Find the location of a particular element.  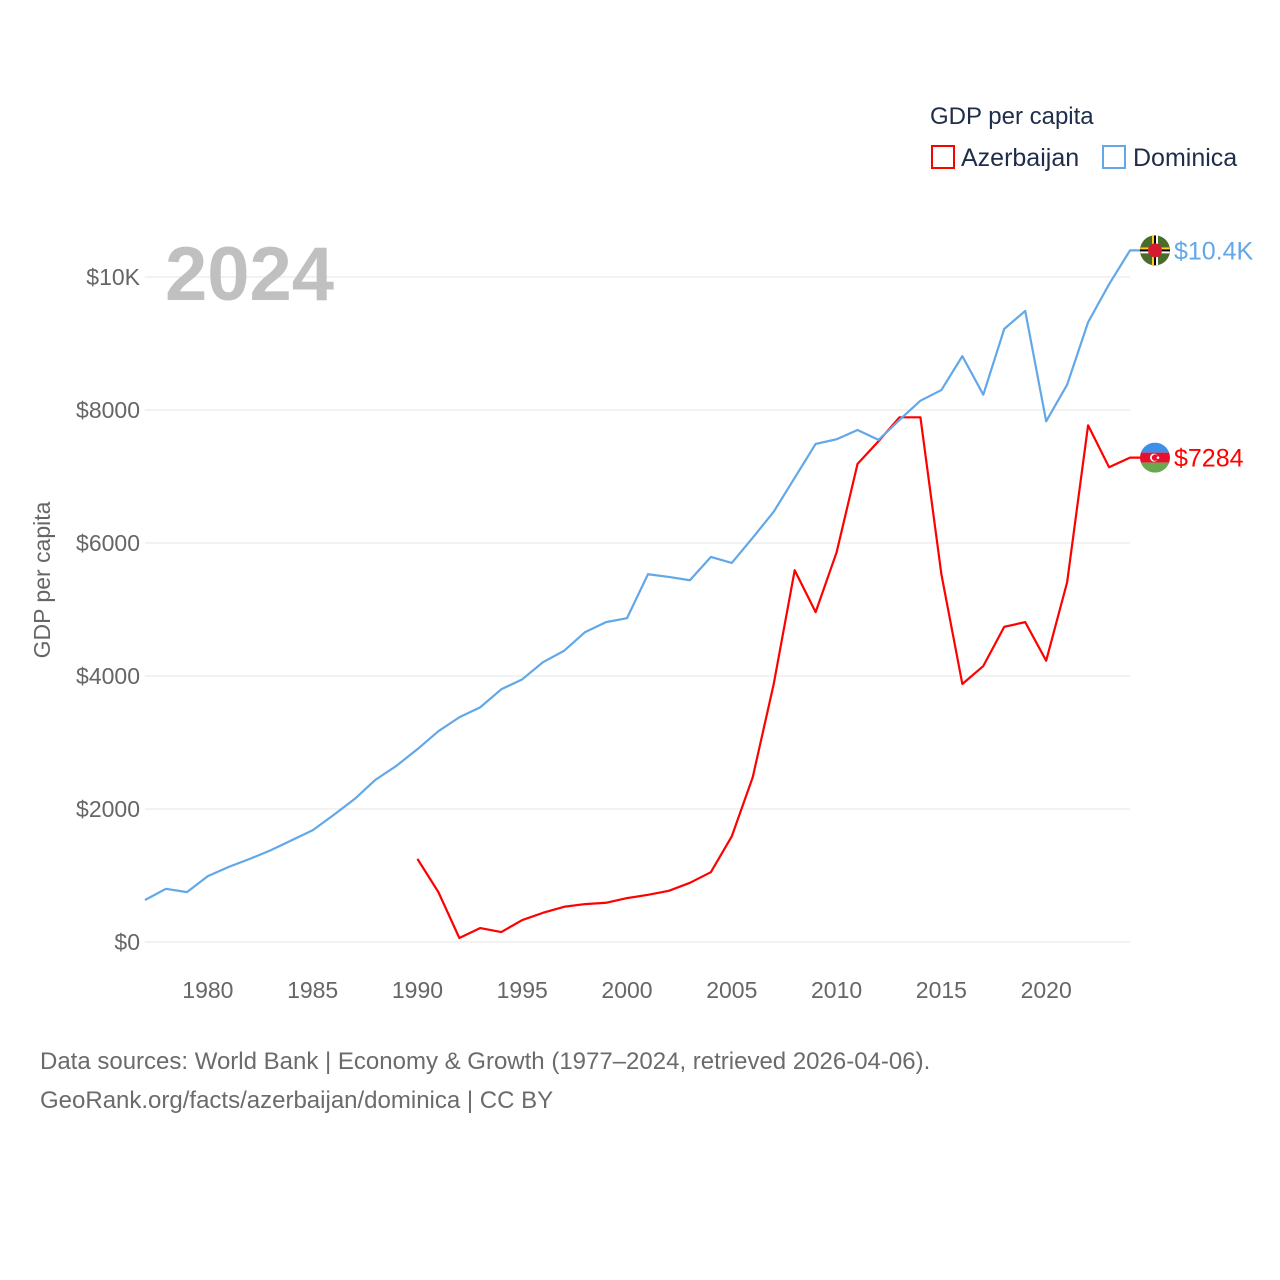

azerbaijan-flag-icon is located at coordinates (1155, 457).